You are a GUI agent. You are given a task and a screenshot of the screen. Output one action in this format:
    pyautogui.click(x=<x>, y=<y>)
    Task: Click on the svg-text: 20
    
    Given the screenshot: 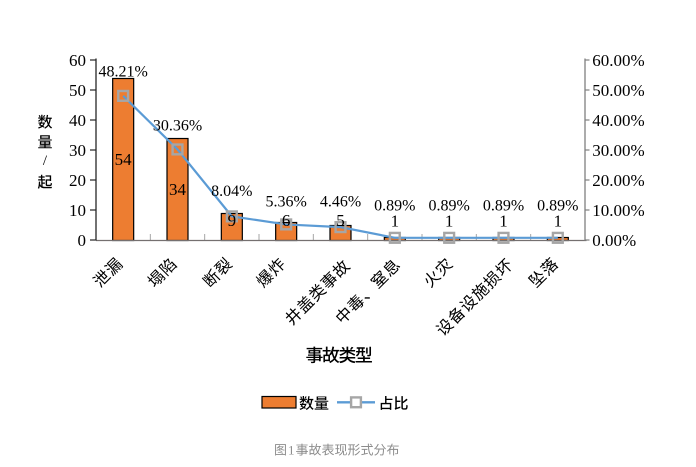 What is the action you would take?
    pyautogui.click(x=77, y=180)
    